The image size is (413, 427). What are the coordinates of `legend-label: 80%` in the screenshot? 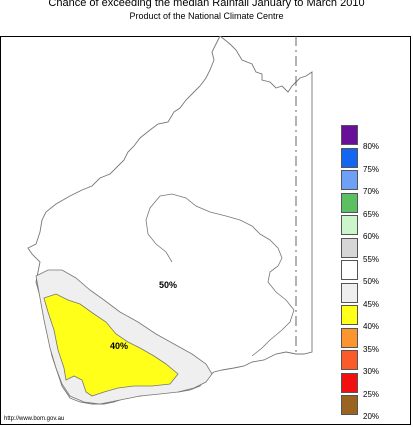 It's located at (371, 146).